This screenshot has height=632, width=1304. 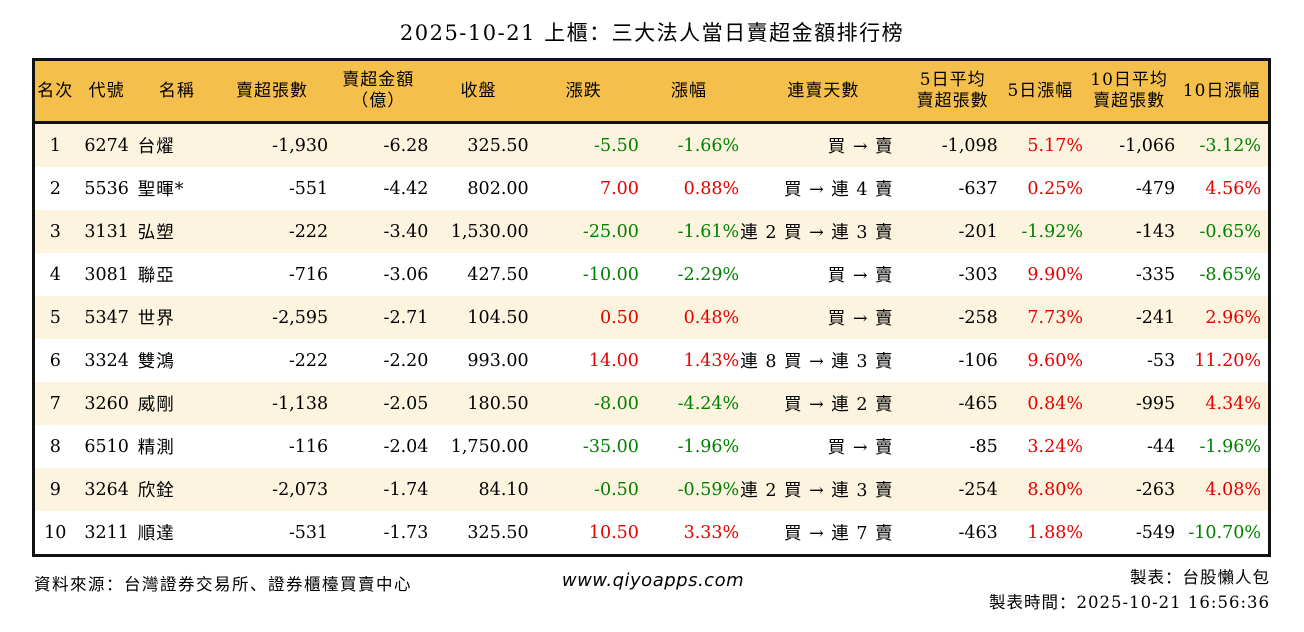 What do you see at coordinates (378, 91) in the screenshot?
I see `column-header-sell-amount: 賣超金額 （億）` at bounding box center [378, 91].